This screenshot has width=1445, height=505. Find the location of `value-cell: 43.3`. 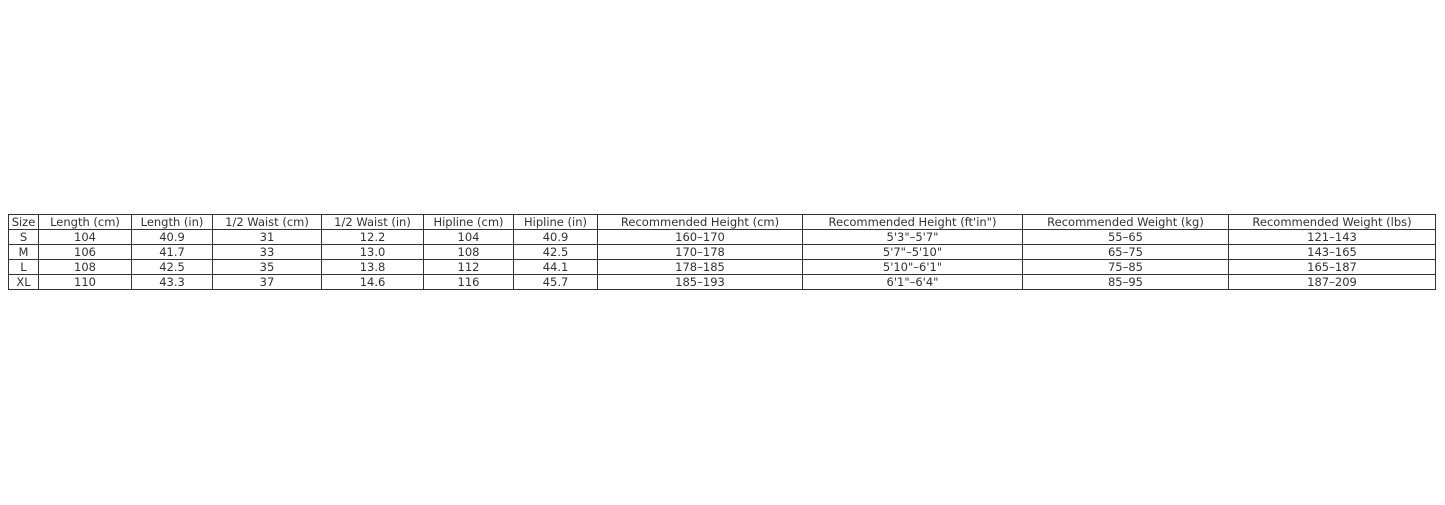

value-cell: 43.3 is located at coordinates (172, 282).